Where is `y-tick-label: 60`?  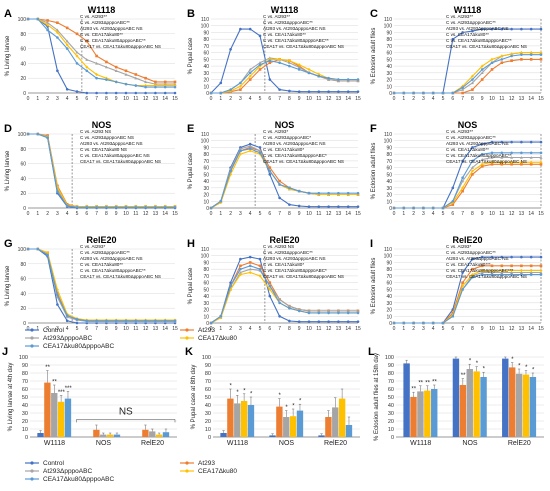
y-tick-label: 60 is located at coordinates (23, 280).